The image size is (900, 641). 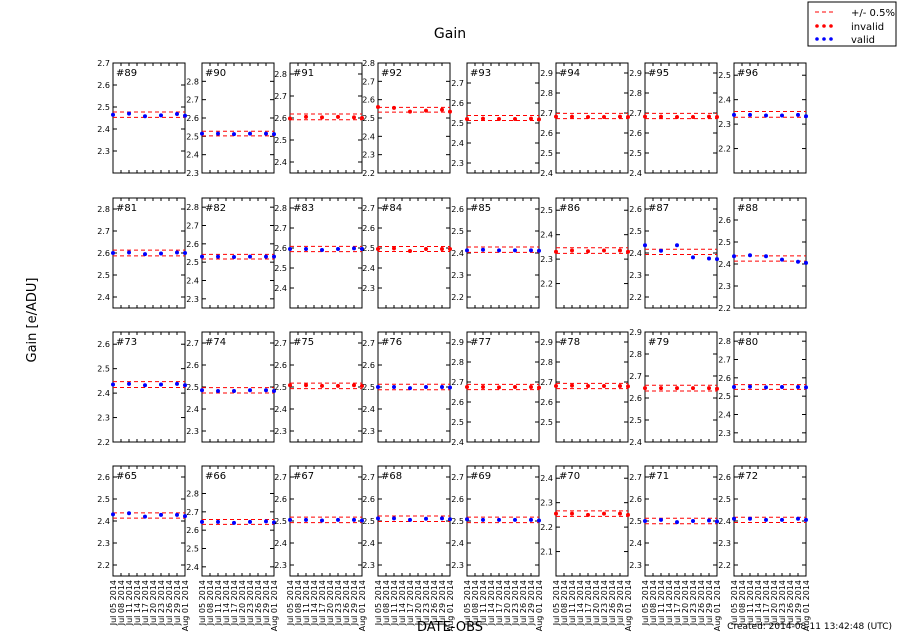 I want to click on panel-78: 2.5 2.6 2.7 2.8 2.9 #78, so click(x=585, y=387).